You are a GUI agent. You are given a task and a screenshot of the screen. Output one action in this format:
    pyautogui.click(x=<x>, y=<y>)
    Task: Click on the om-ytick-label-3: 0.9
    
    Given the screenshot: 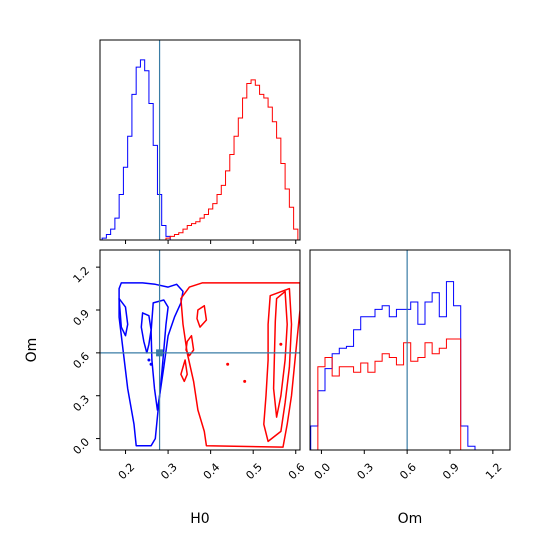 What is the action you would take?
    pyautogui.click(x=82, y=318)
    